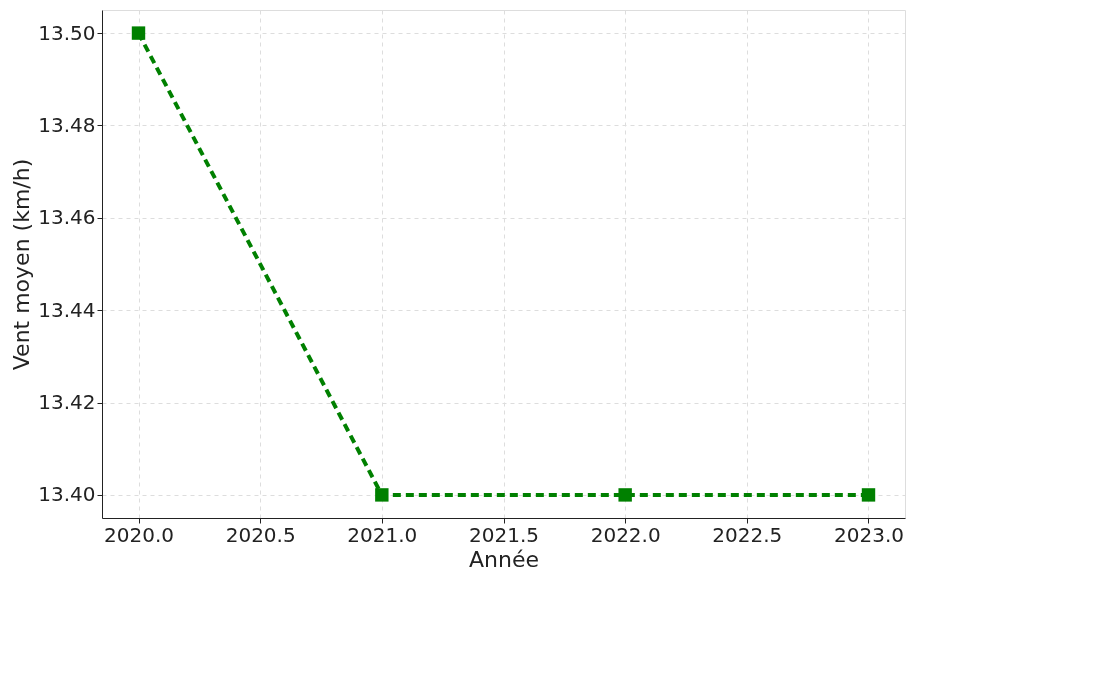 Image resolution: width=1115 pixels, height=673 pixels. Describe the element at coordinates (67, 309) in the screenshot. I see `y-tick-label: 13.44` at that location.